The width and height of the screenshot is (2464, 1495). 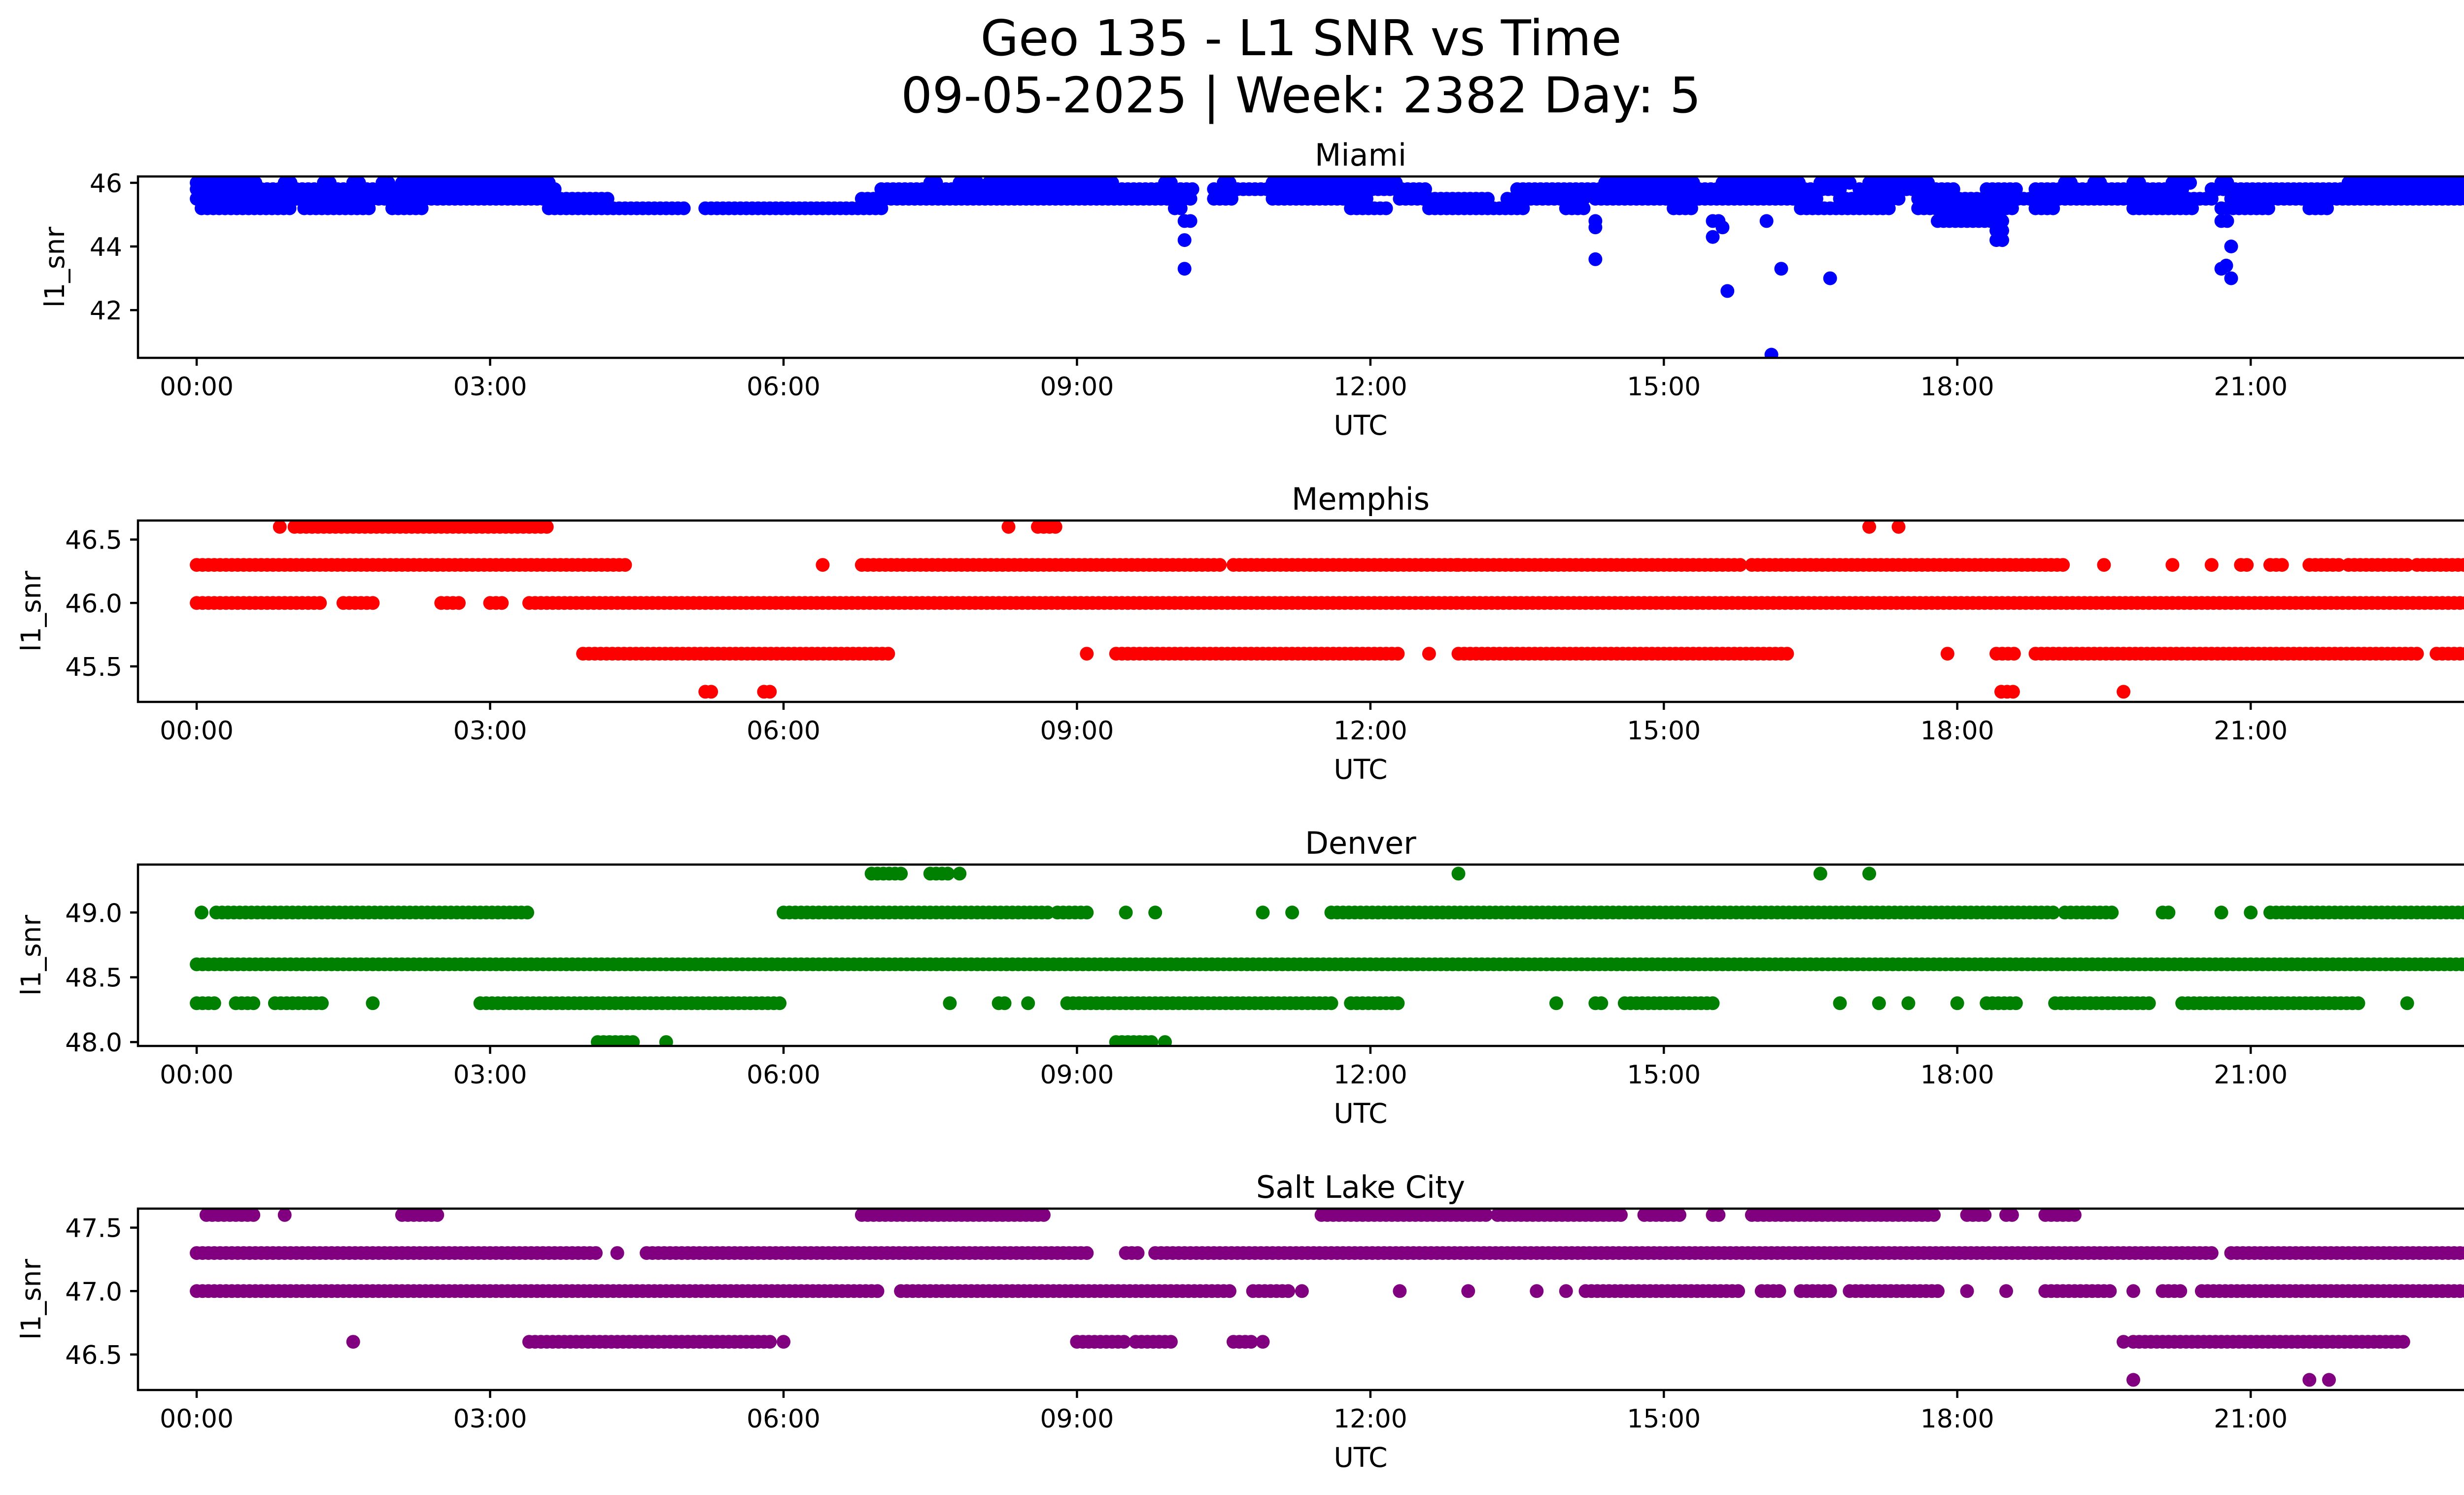 What do you see at coordinates (784, 387) in the screenshot?
I see `x-tick-label: 06:00` at bounding box center [784, 387].